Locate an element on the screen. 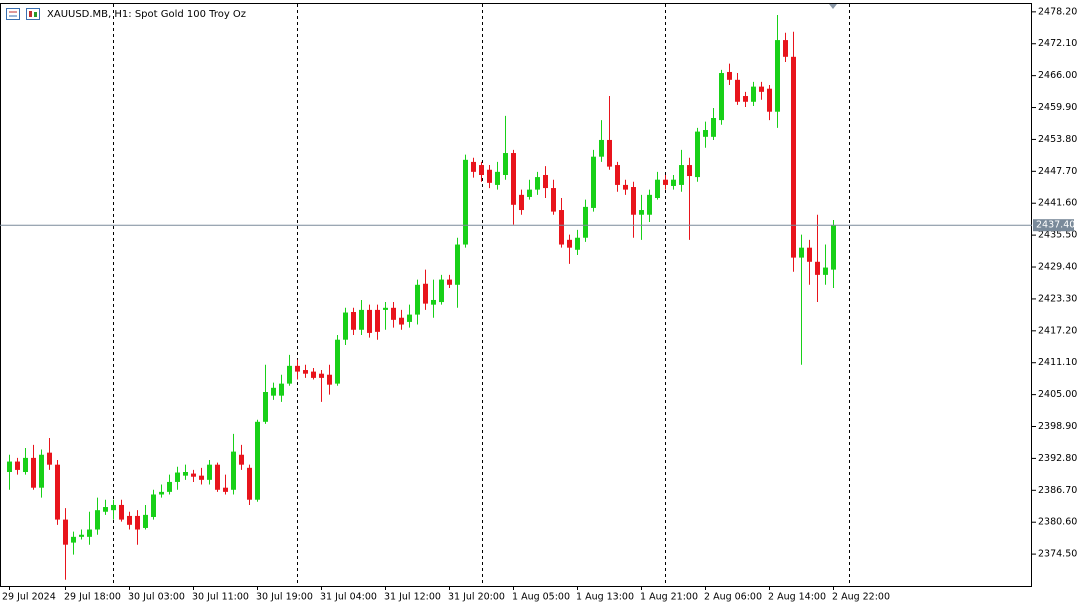 The height and width of the screenshot is (604, 1086). y-tick-label: 2435.50 is located at coordinates (1057, 235).